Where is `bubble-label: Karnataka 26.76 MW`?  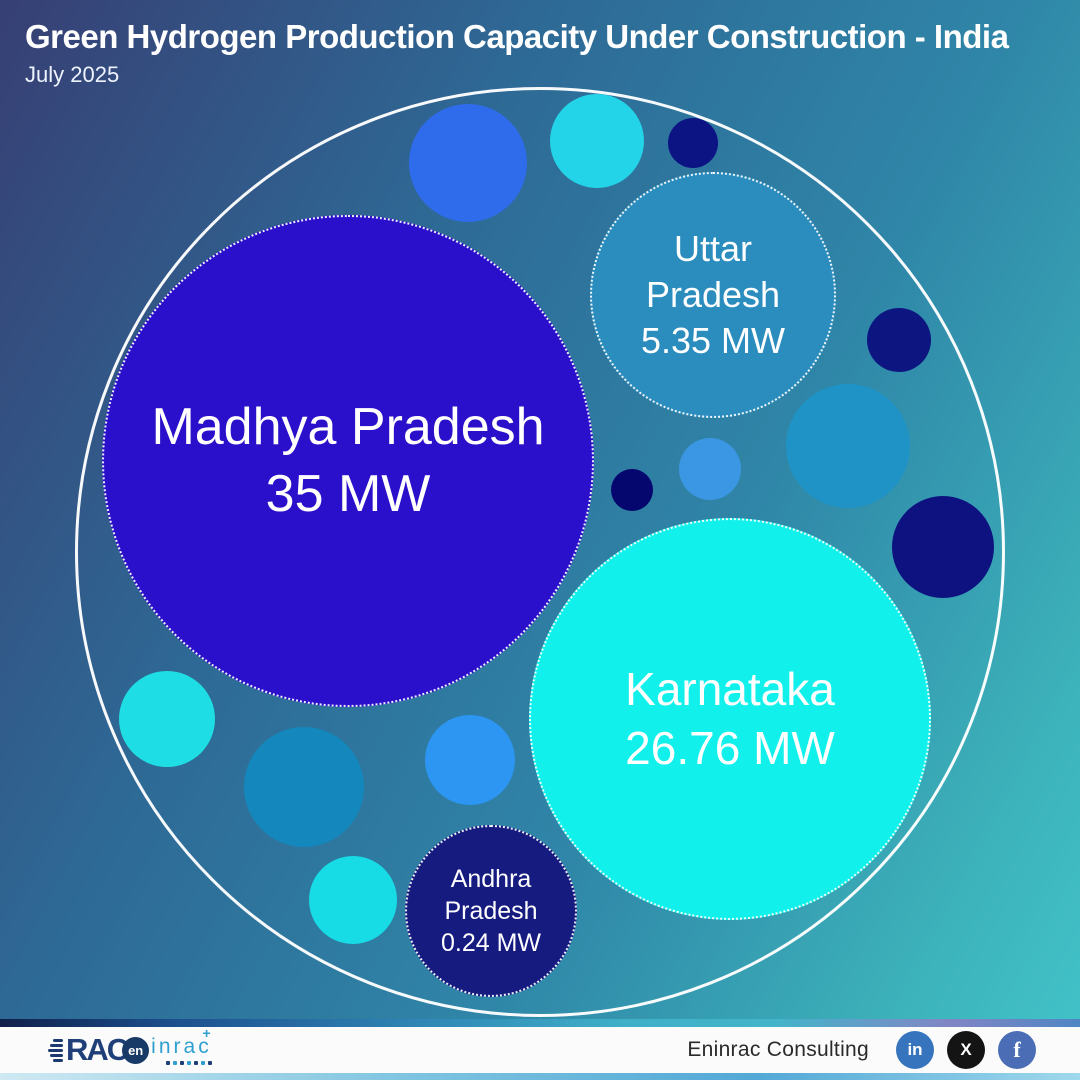
bubble-label: Karnataka 26.76 MW is located at coordinates (730, 718).